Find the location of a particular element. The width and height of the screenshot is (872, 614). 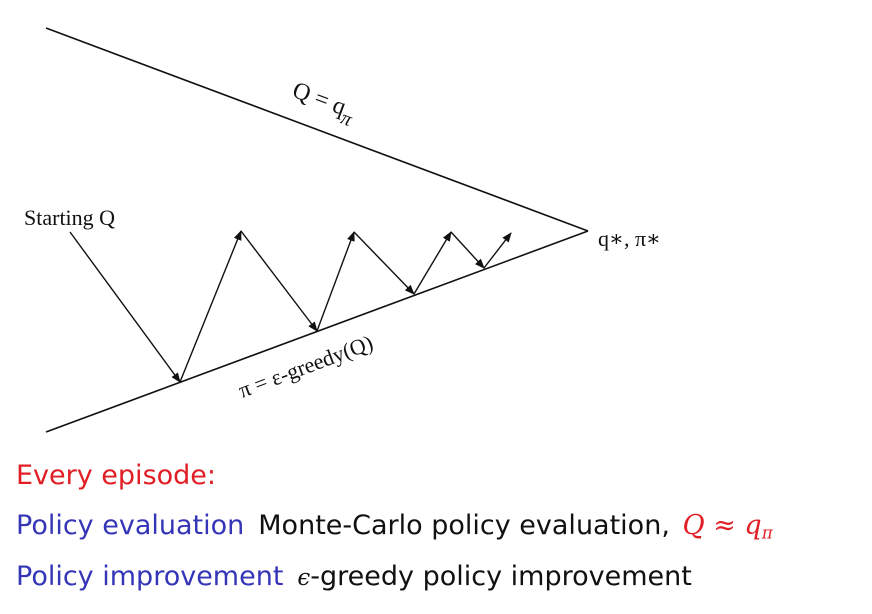

iteration-arrows is located at coordinates (290, 306).